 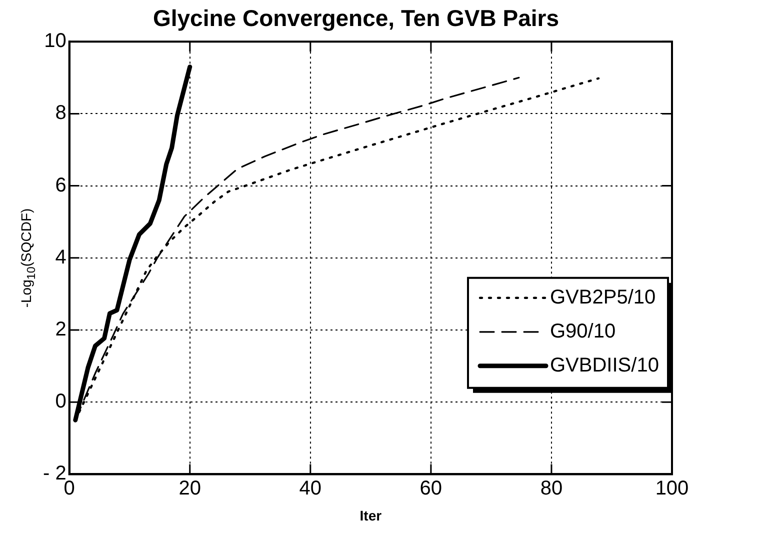 I want to click on x-axis-title: Iter, so click(x=371, y=515).